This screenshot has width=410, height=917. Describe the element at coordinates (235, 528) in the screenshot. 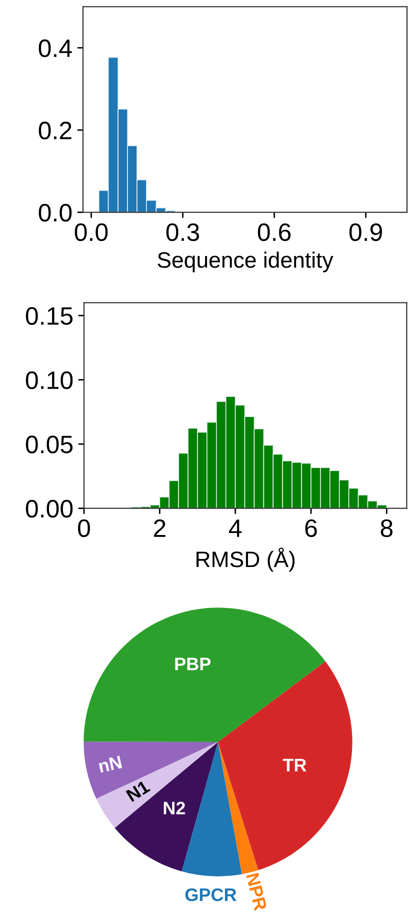

I see `x-tick-label: 4` at that location.